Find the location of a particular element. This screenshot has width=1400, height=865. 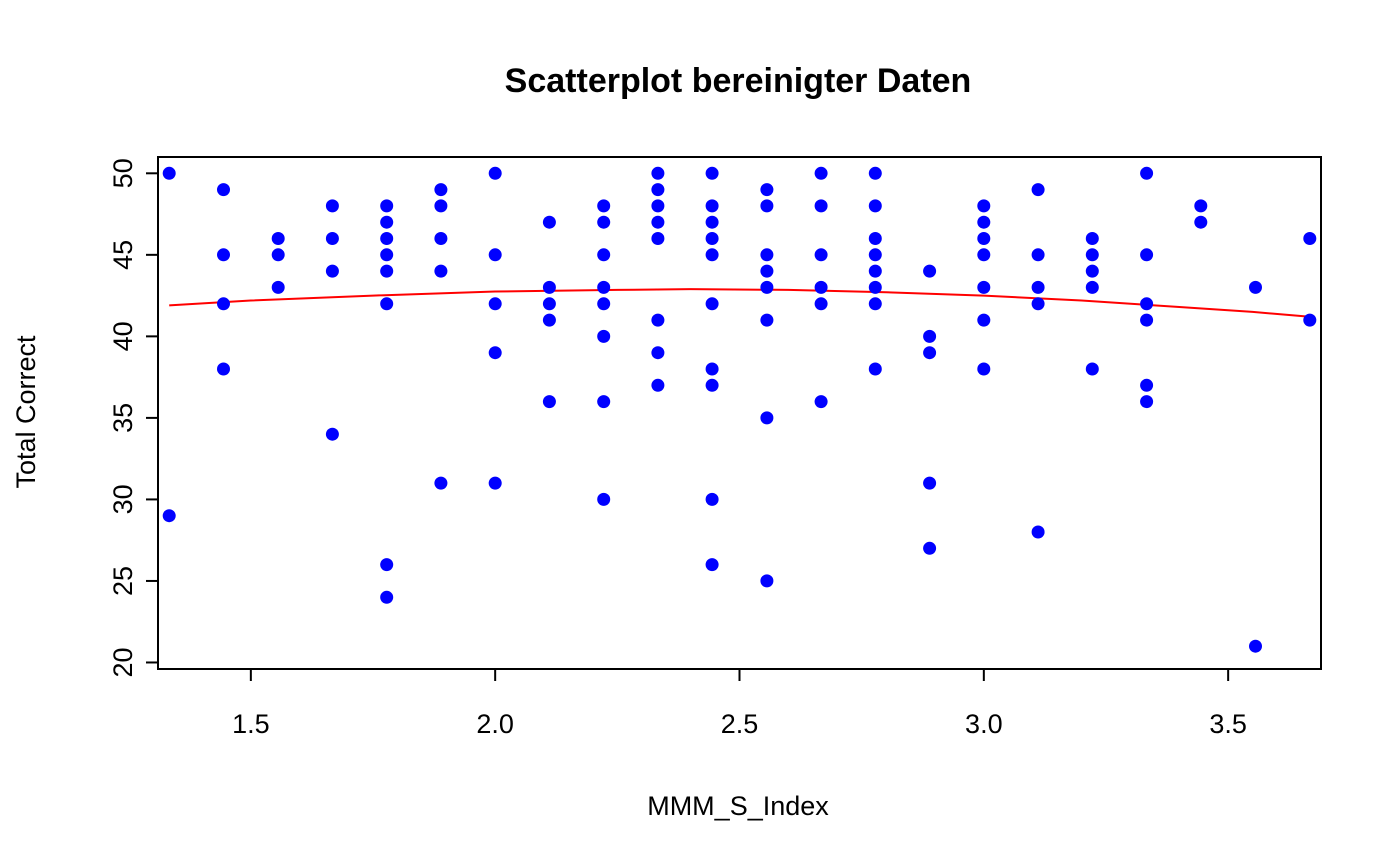

trend-line is located at coordinates (739, 303).